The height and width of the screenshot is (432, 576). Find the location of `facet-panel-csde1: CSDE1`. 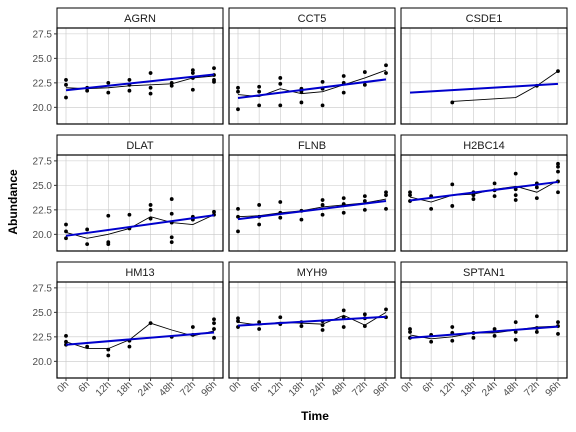

facet-panel-csde1: CSDE1 is located at coordinates (484, 66).